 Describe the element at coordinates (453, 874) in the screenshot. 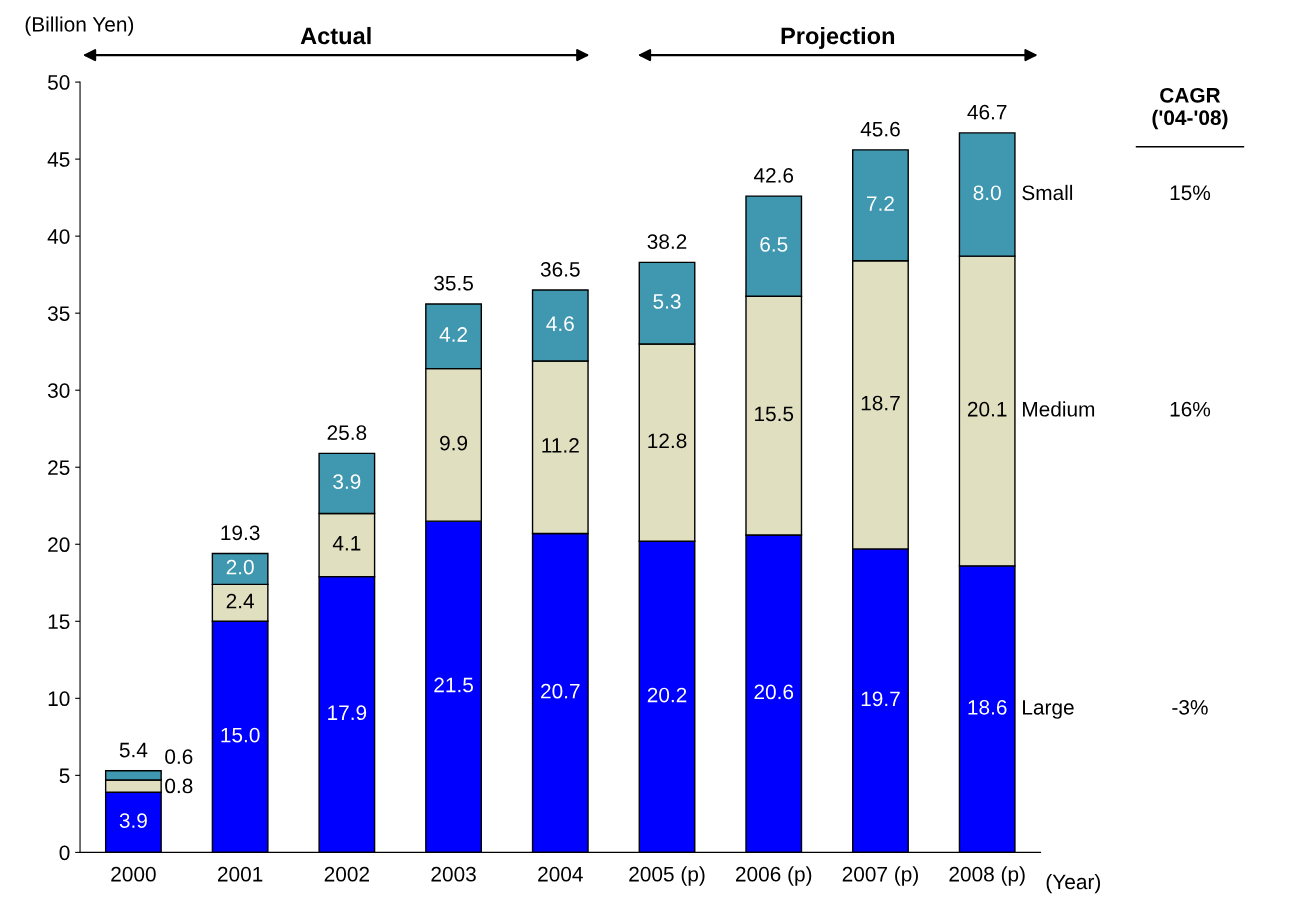

I see `x-tick-label: 2003` at that location.